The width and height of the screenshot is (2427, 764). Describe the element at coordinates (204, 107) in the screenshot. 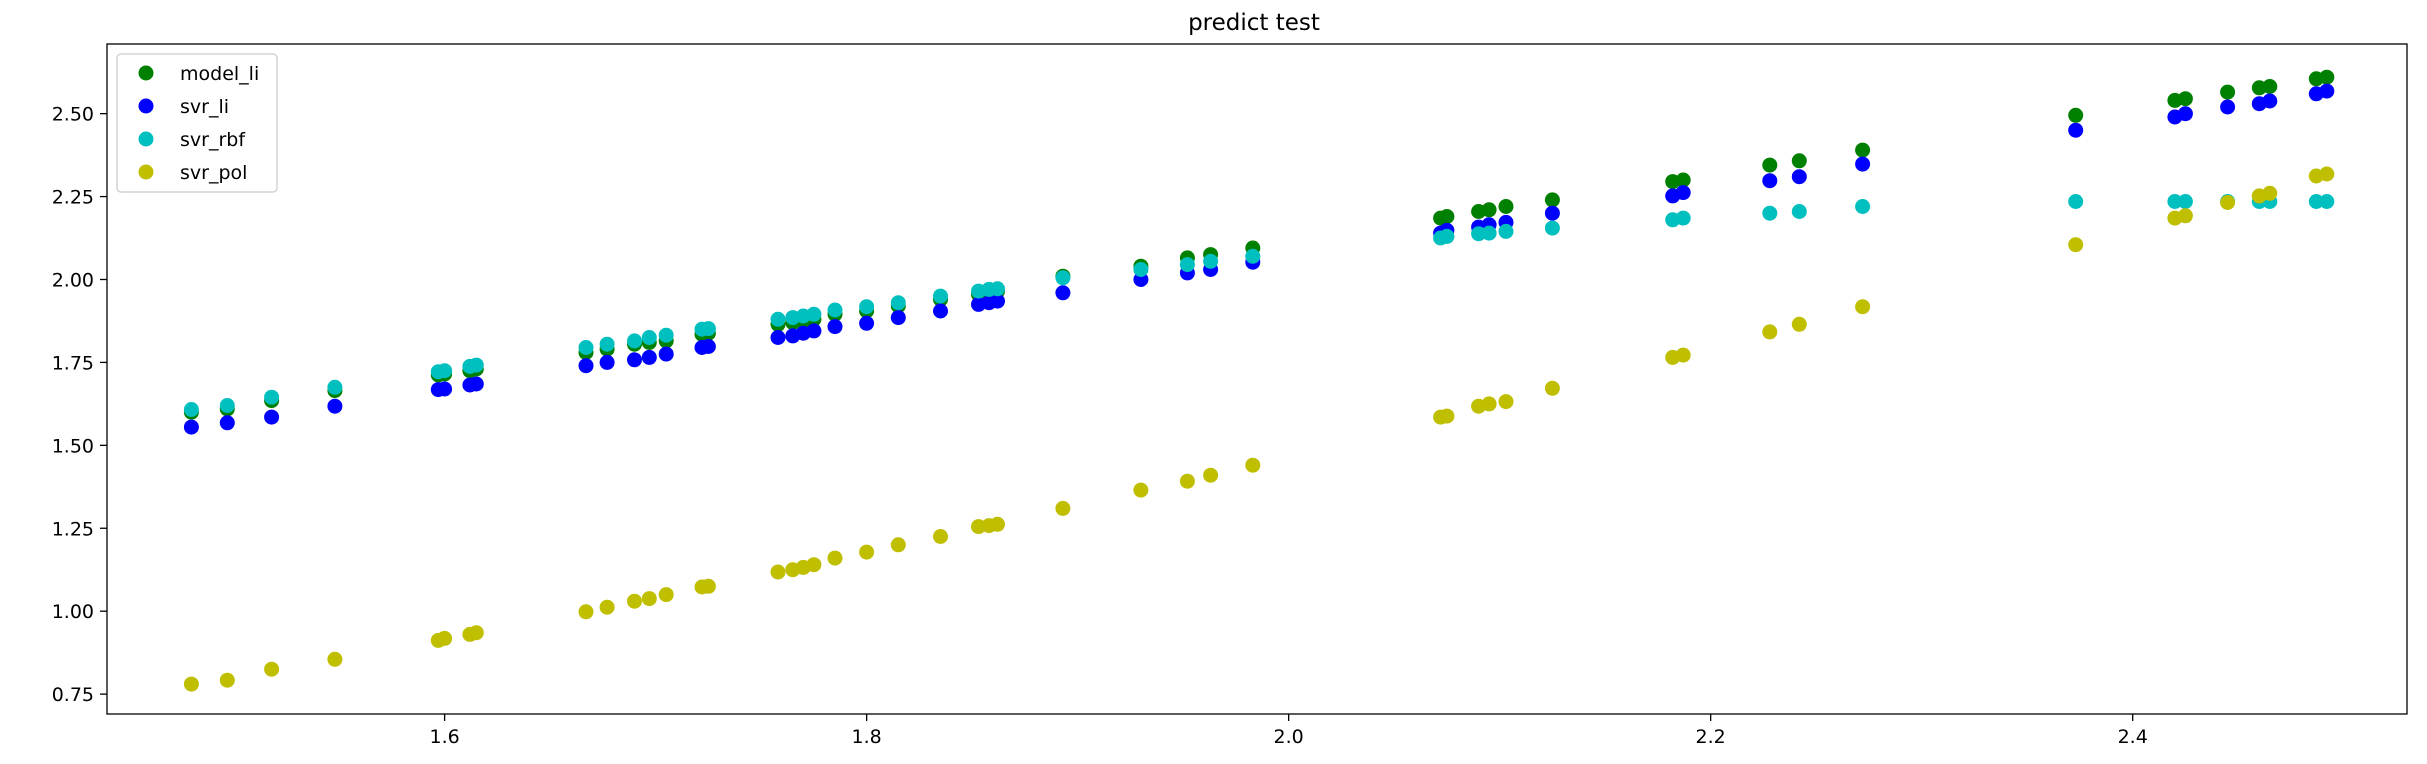

I see `legend-label-svr_li: svr_li` at that location.